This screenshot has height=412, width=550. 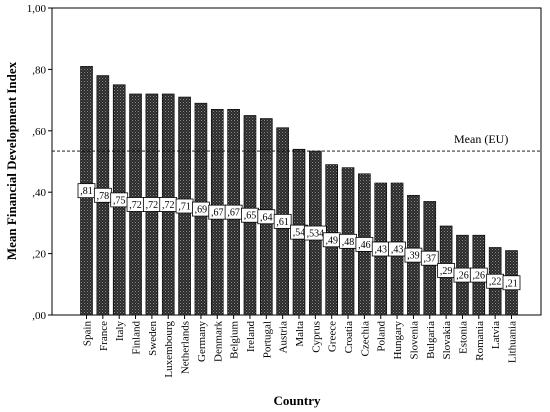 What do you see at coordinates (169, 349) in the screenshot?
I see `category-label: Luxembourg` at bounding box center [169, 349].